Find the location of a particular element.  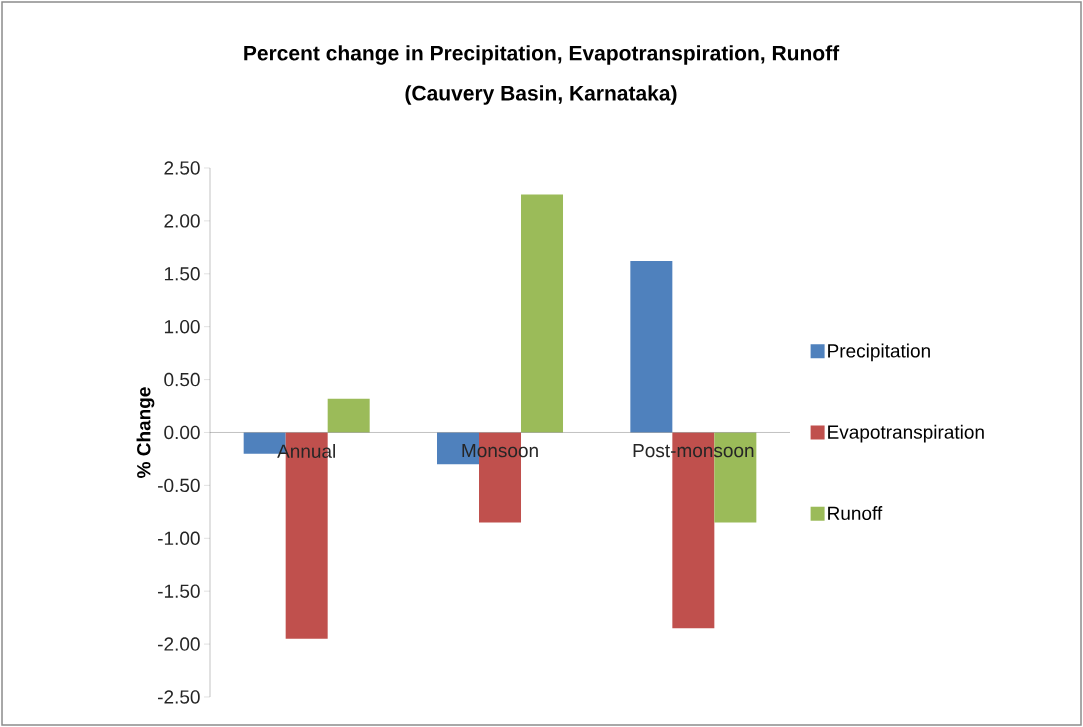

y-tick-label: -1.00 is located at coordinates (179, 538).